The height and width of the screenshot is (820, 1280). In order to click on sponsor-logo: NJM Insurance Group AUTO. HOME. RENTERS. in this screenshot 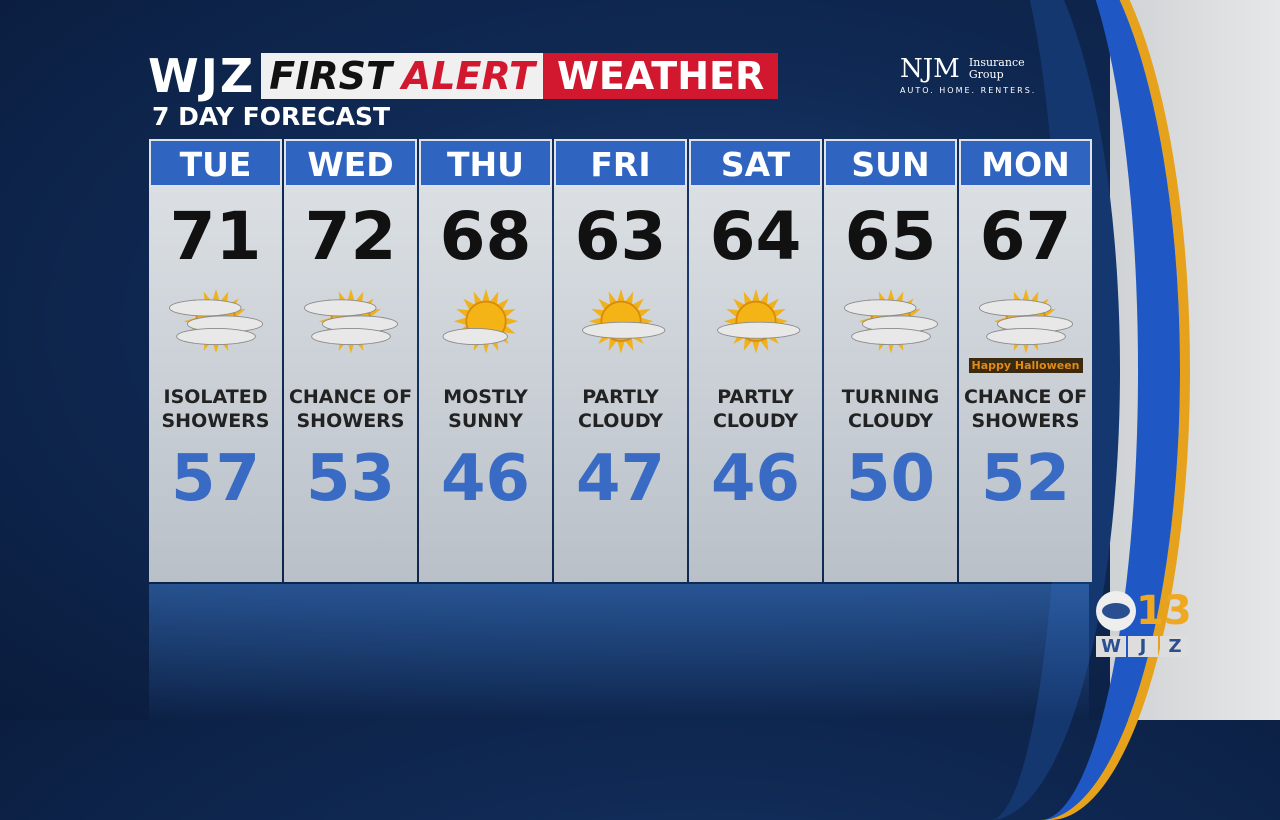, I will do `click(968, 74)`.